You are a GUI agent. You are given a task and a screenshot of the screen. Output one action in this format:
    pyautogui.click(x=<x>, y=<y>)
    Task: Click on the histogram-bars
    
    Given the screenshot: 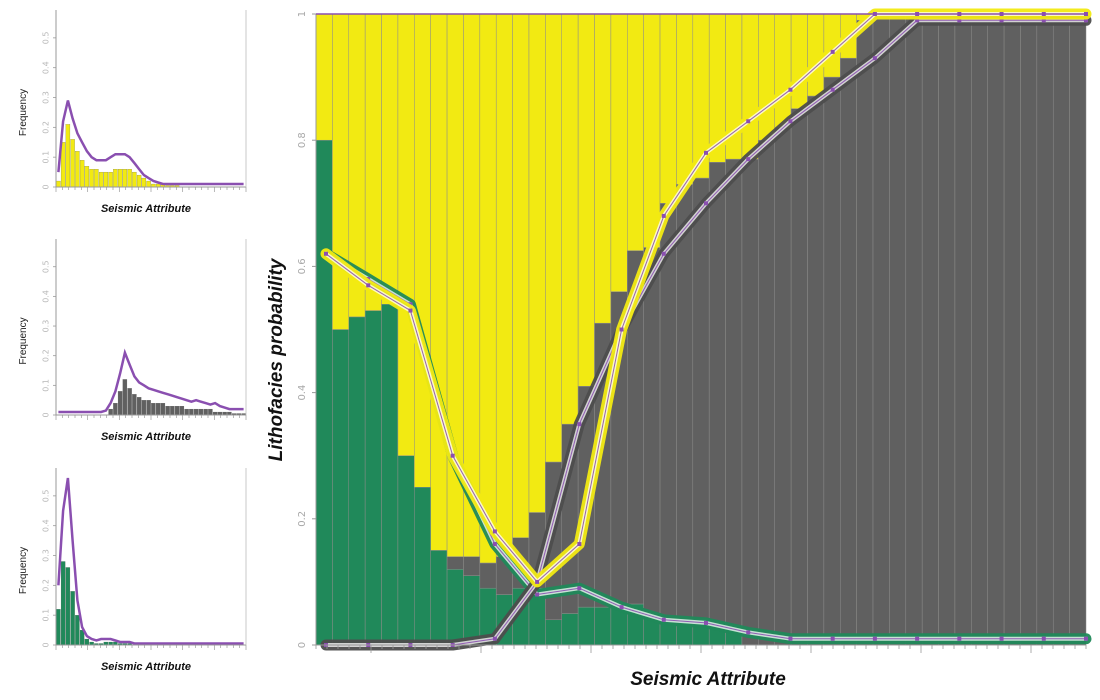 What is the action you would take?
    pyautogui.click(x=177, y=397)
    